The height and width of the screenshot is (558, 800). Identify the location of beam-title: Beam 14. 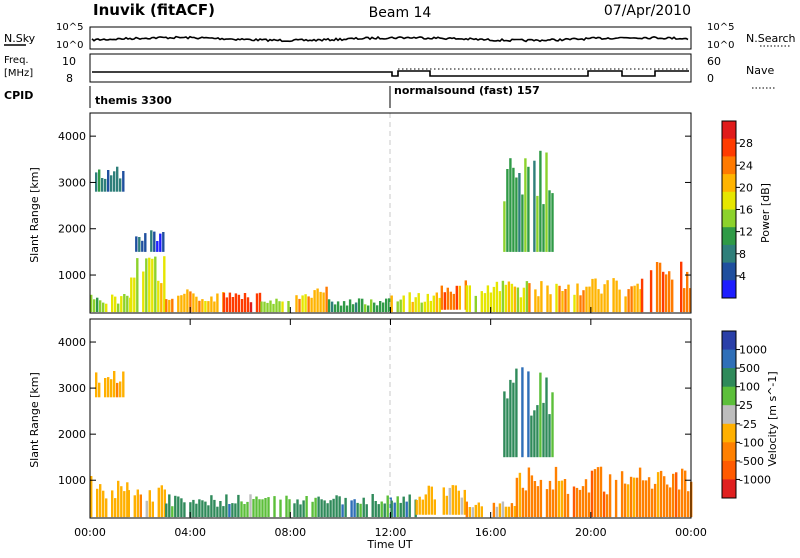
(400, 13).